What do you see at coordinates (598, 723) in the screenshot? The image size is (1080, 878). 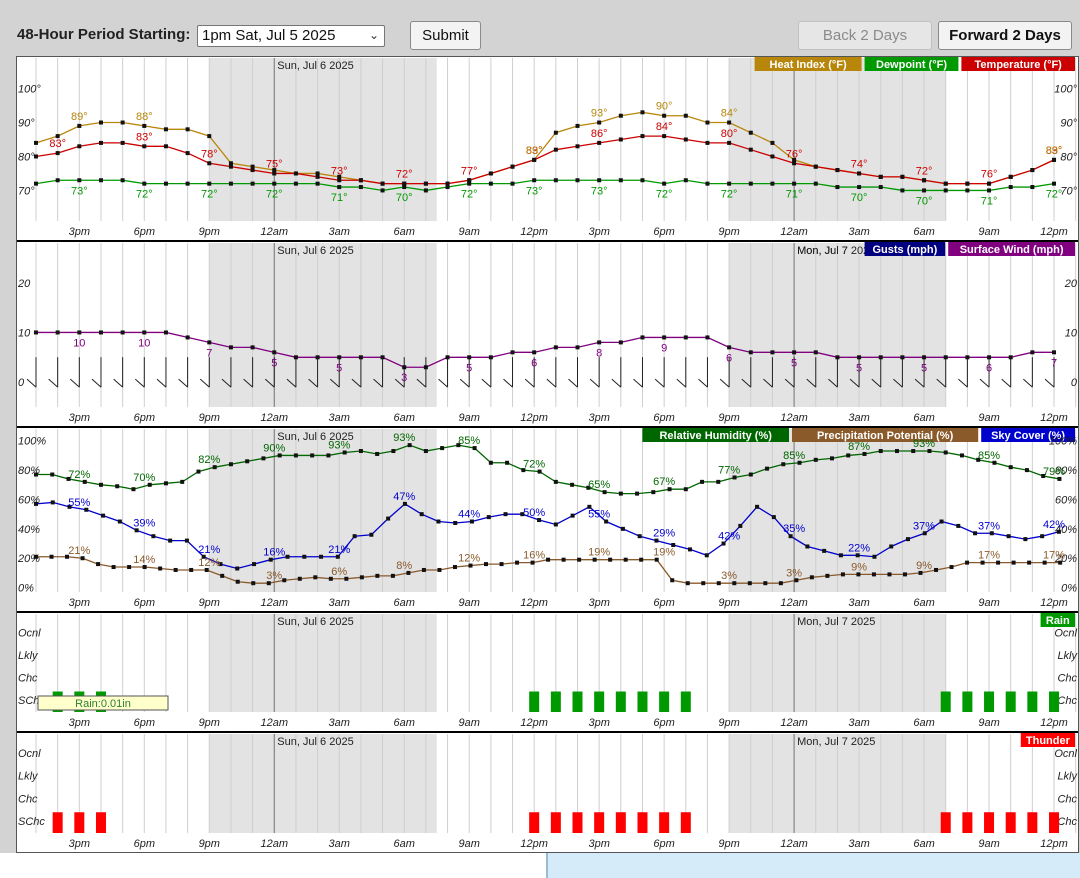 I see `time-tick-label: 3pm` at bounding box center [598, 723].